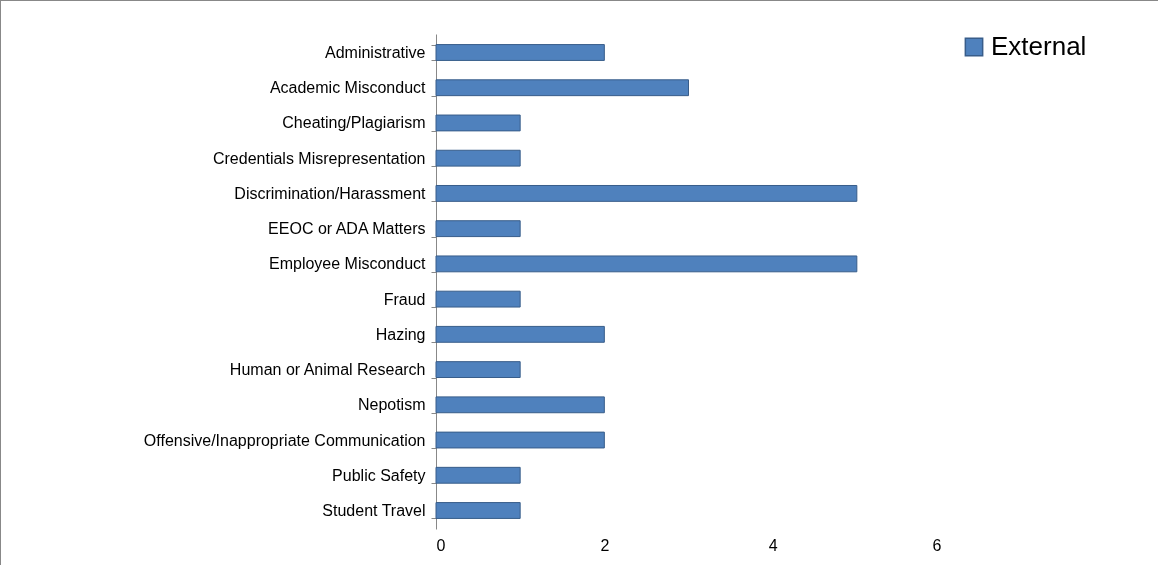  I want to click on x-tick-label: 6, so click(937, 545).